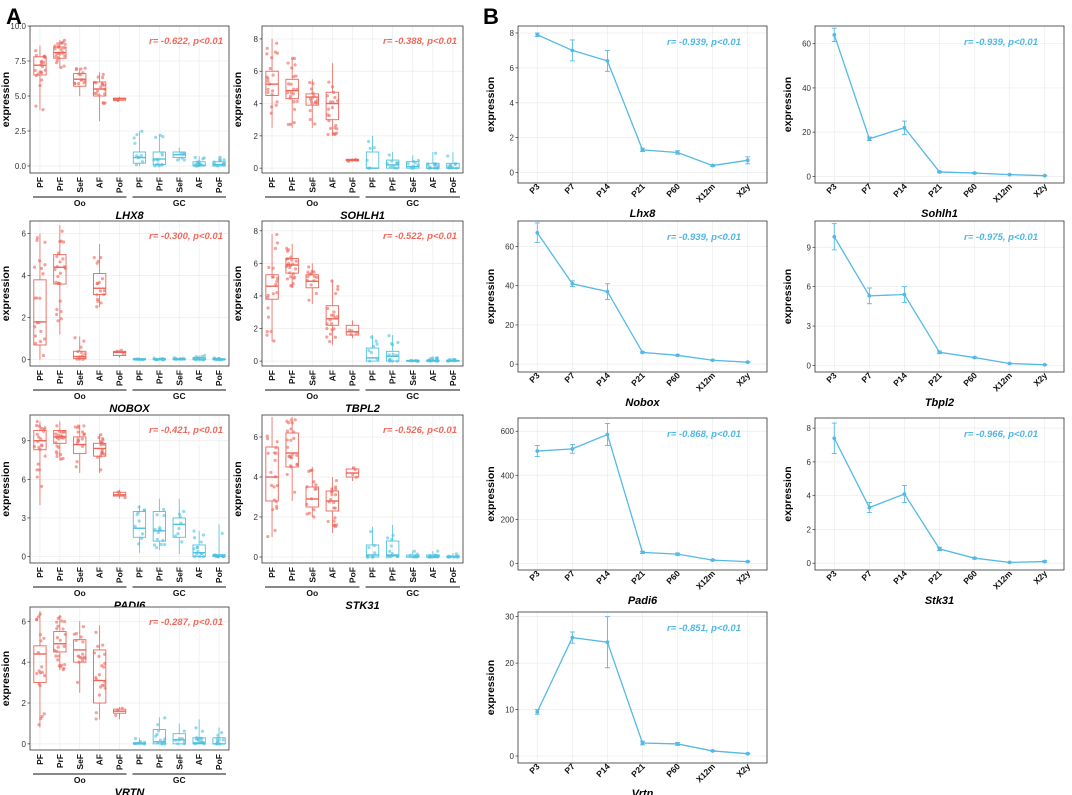 Image resolution: width=1072 pixels, height=795 pixels. What do you see at coordinates (21, 131) in the screenshot?
I see `box-y-tick-label: 2.5` at bounding box center [21, 131].